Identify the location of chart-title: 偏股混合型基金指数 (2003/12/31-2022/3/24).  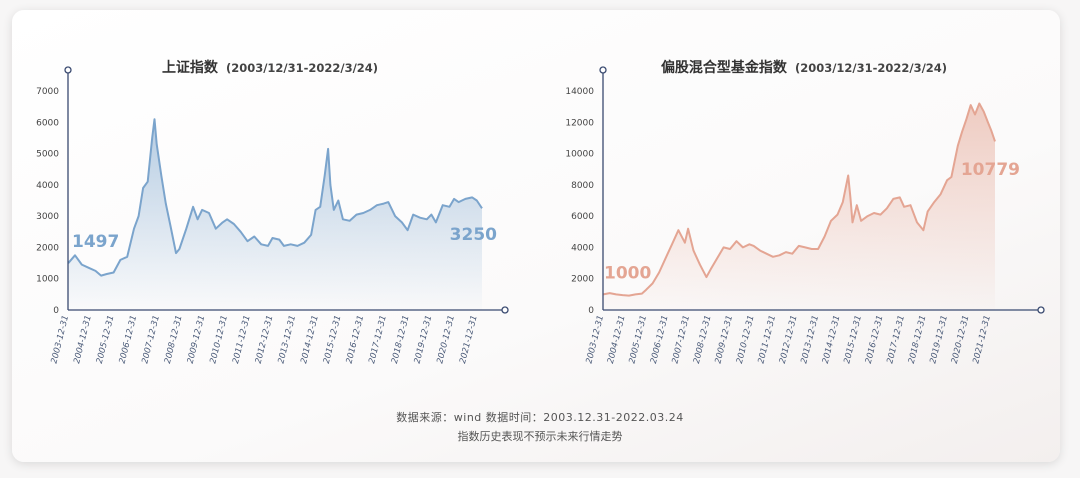
(804, 67).